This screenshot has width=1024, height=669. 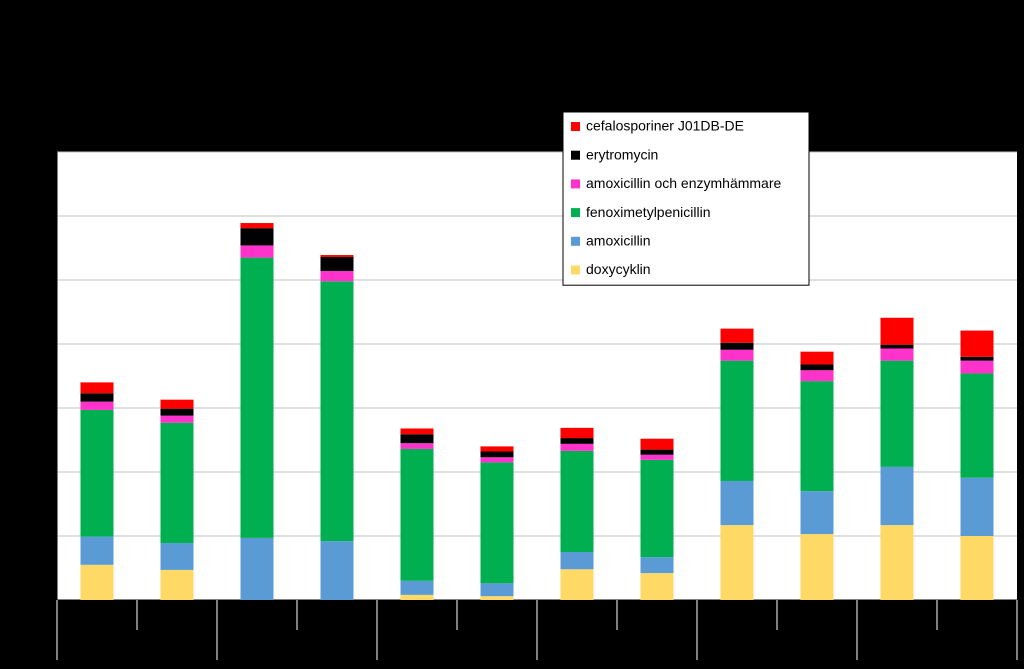 I want to click on legend-label: doxycyklin, so click(x=618, y=269).